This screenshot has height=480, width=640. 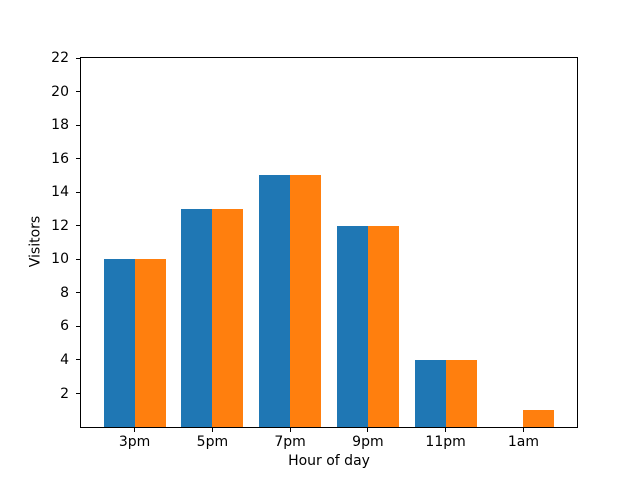 What do you see at coordinates (539, 418) in the screenshot?
I see `bar-series-2-1am` at bounding box center [539, 418].